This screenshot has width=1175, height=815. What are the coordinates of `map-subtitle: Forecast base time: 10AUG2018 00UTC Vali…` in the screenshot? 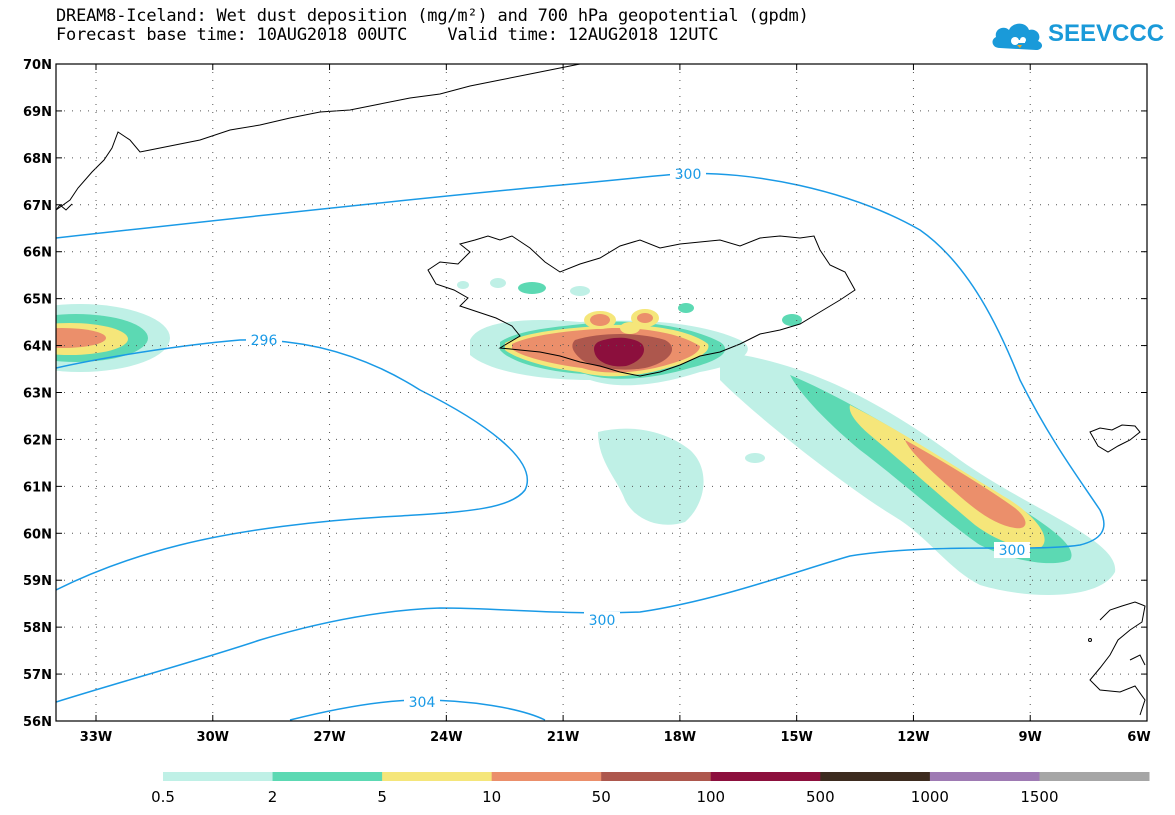 It's located at (387, 35).